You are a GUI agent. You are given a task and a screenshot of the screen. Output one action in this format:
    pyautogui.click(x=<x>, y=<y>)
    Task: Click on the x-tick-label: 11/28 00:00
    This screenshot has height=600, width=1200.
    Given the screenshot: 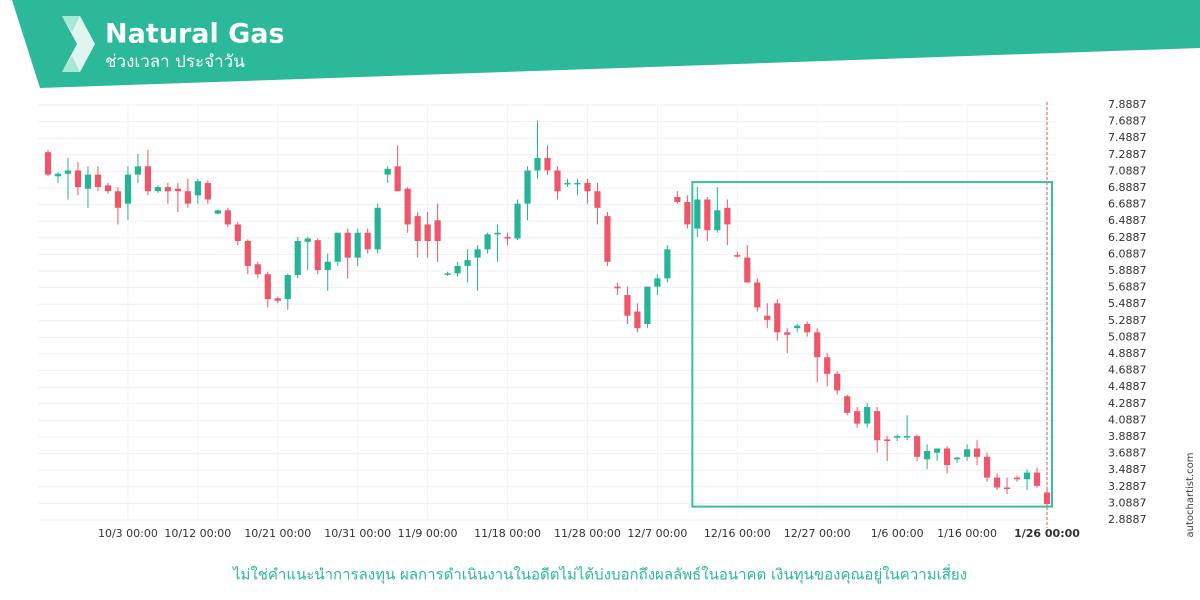 What is the action you would take?
    pyautogui.click(x=587, y=533)
    